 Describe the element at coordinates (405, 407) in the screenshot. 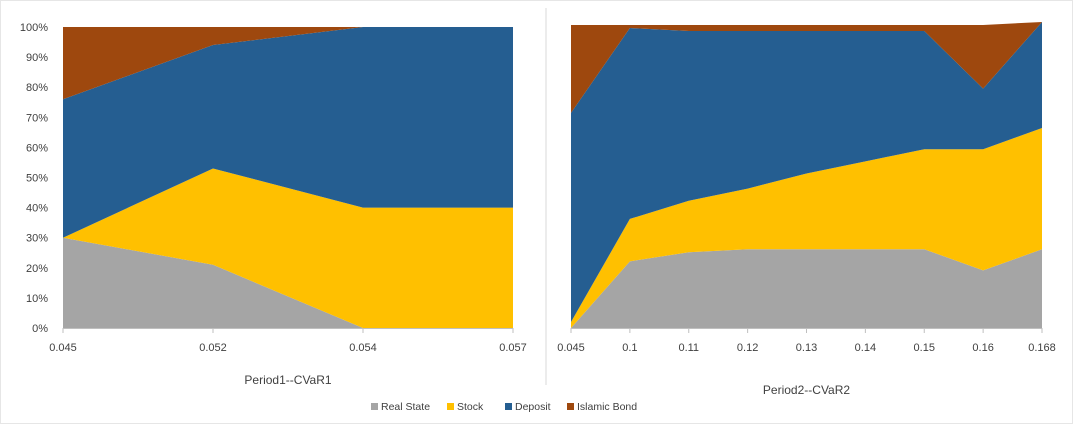

I see `legend-label: Real State` at that location.